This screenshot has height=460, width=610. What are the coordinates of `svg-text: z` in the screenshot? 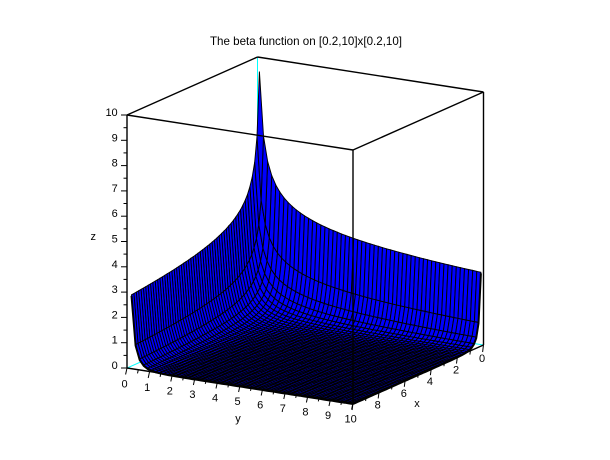 It's located at (94, 237).